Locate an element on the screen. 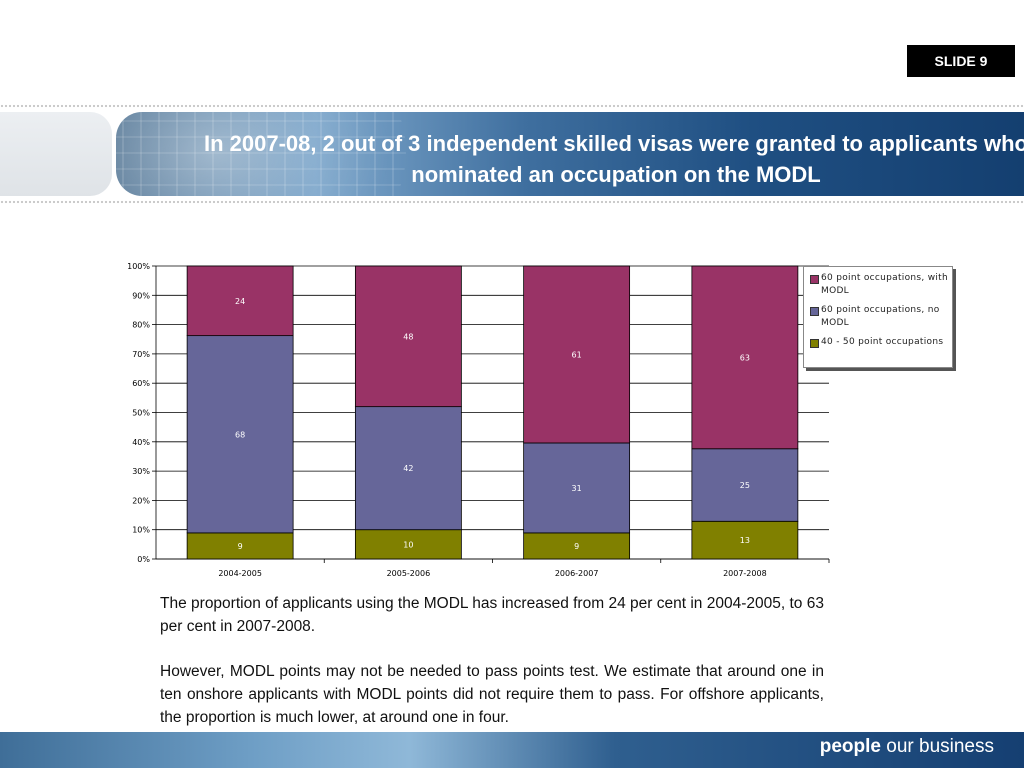 Image resolution: width=1024 pixels, height=768 pixels. legend-item-with-modl: 60 point occupations, with MODL is located at coordinates (879, 285).